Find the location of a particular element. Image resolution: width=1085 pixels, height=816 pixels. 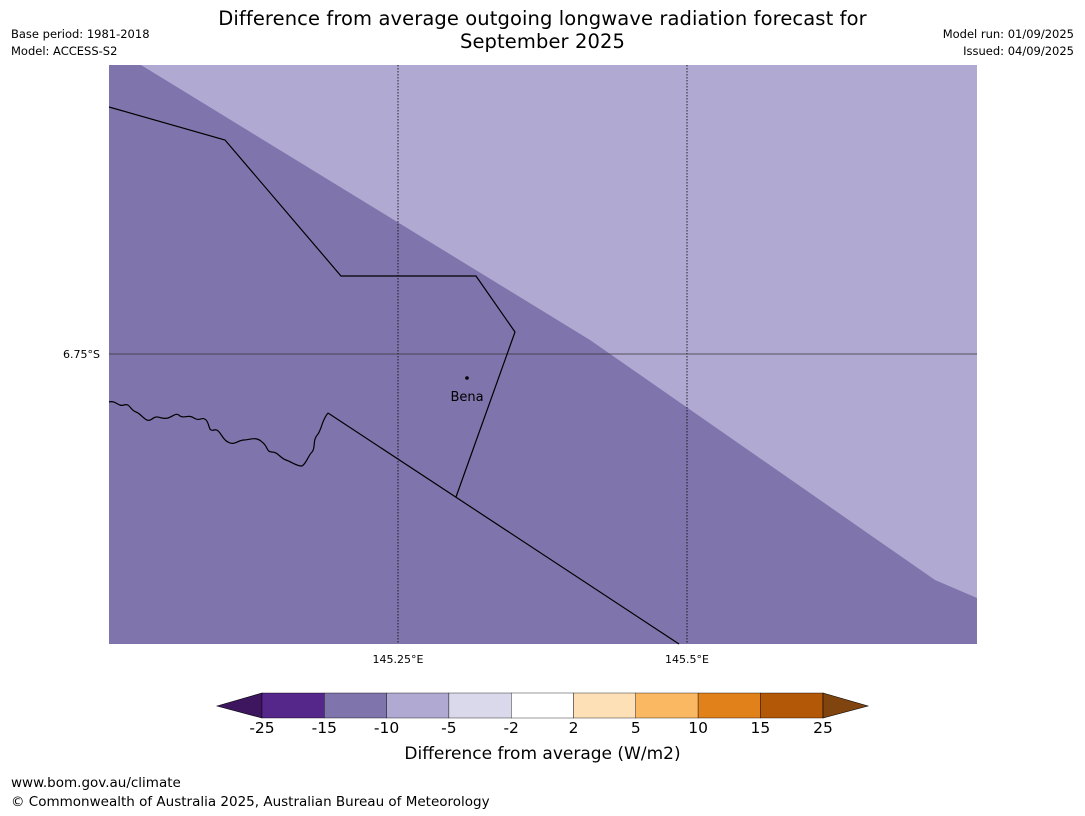

model-text: Model: ACCESS-S2 is located at coordinates (64, 51).